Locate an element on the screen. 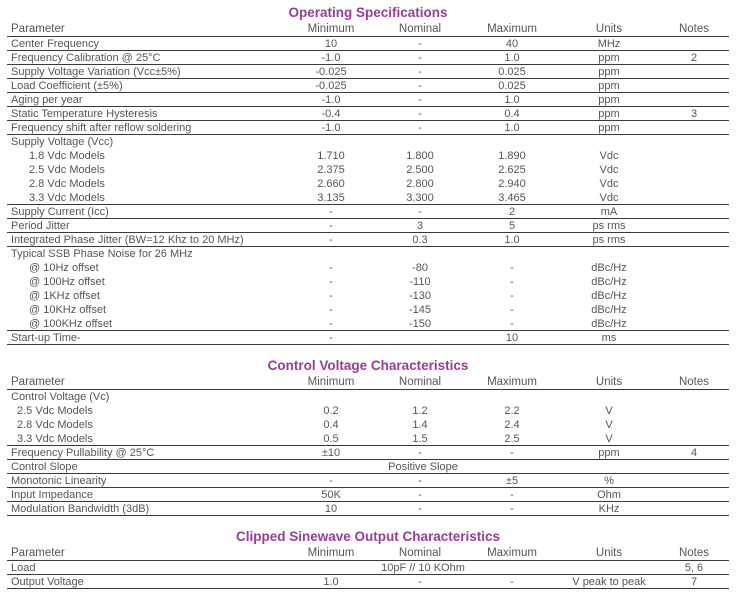  cell-units: % is located at coordinates (609, 481).